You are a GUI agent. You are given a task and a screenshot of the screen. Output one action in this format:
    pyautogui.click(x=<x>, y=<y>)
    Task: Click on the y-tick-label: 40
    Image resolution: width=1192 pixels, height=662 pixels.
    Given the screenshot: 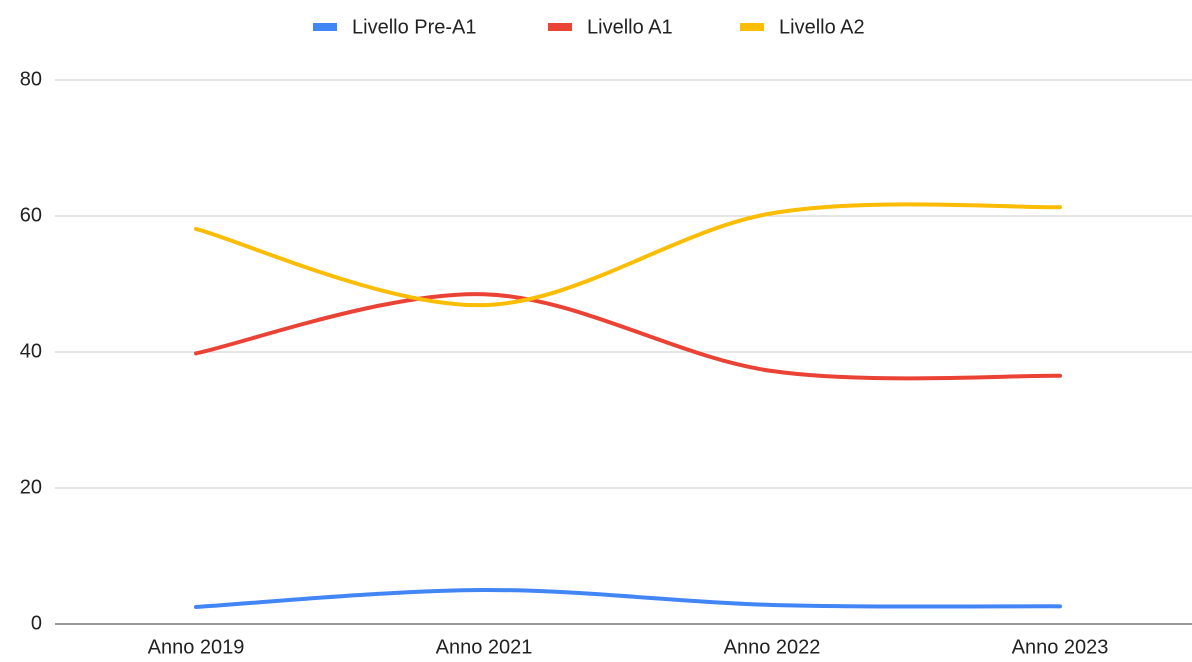 What is the action you would take?
    pyautogui.click(x=31, y=351)
    